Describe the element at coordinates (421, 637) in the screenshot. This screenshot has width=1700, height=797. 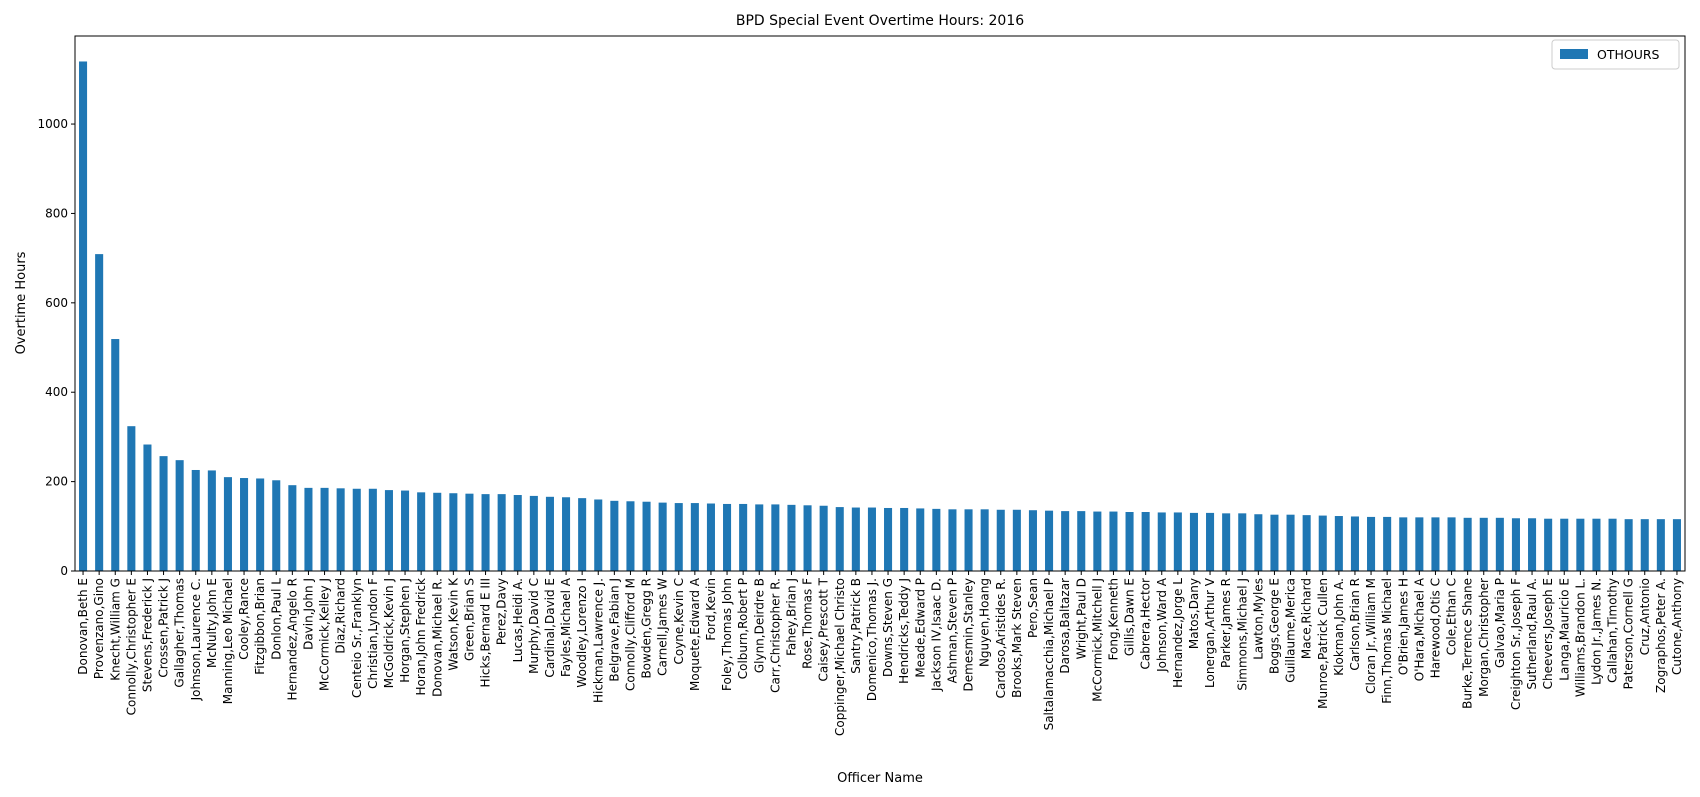
I see `x-tick-label: Horan,John Fredrick` at that location.